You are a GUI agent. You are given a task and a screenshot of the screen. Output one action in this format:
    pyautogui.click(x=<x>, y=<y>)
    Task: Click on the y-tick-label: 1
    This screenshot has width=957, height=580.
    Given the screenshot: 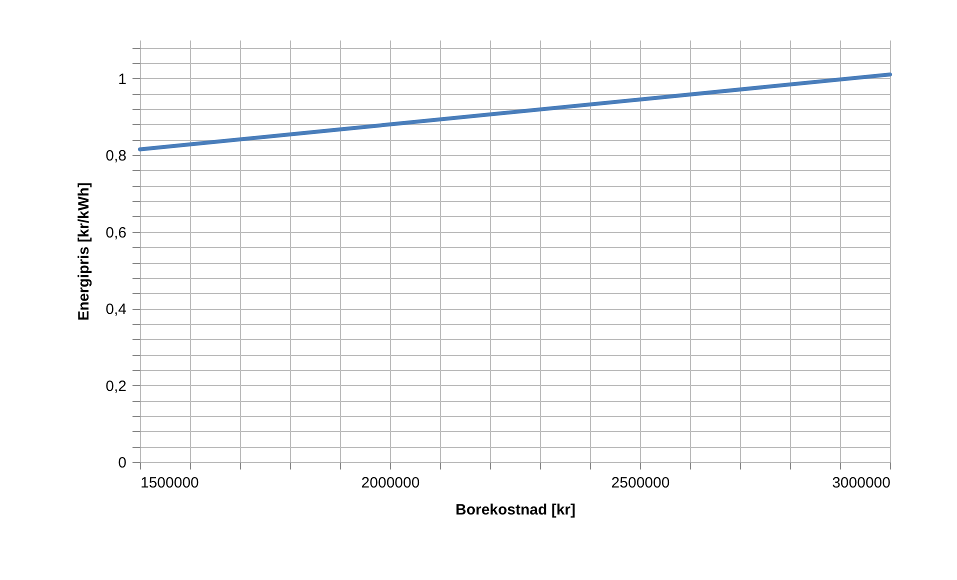 What is the action you would take?
    pyautogui.click(x=122, y=79)
    